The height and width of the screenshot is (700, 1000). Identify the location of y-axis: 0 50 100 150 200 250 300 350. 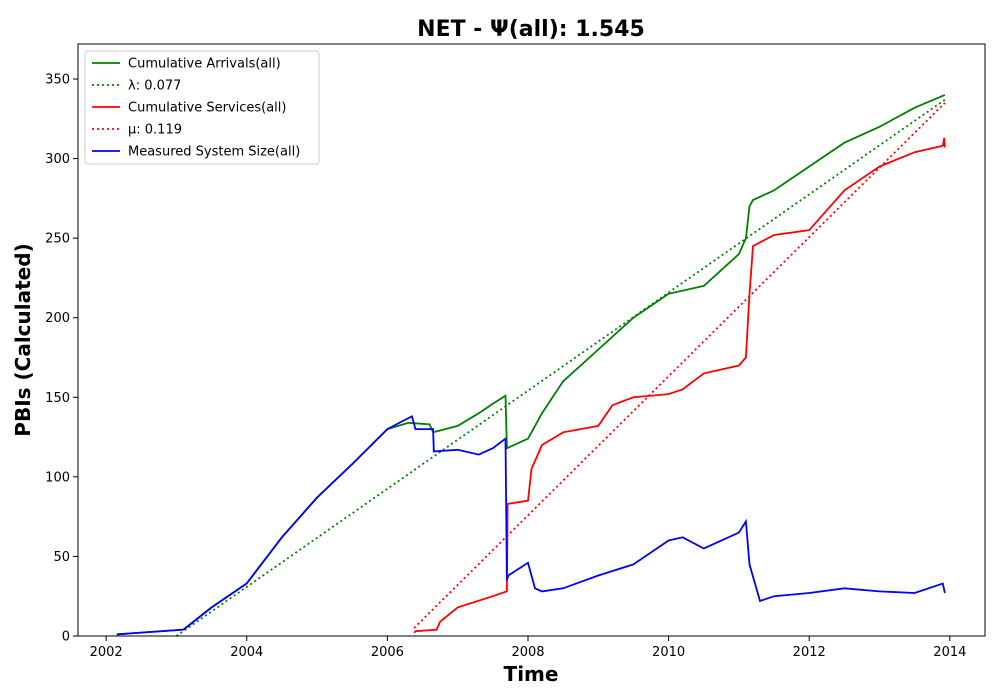
(61, 359).